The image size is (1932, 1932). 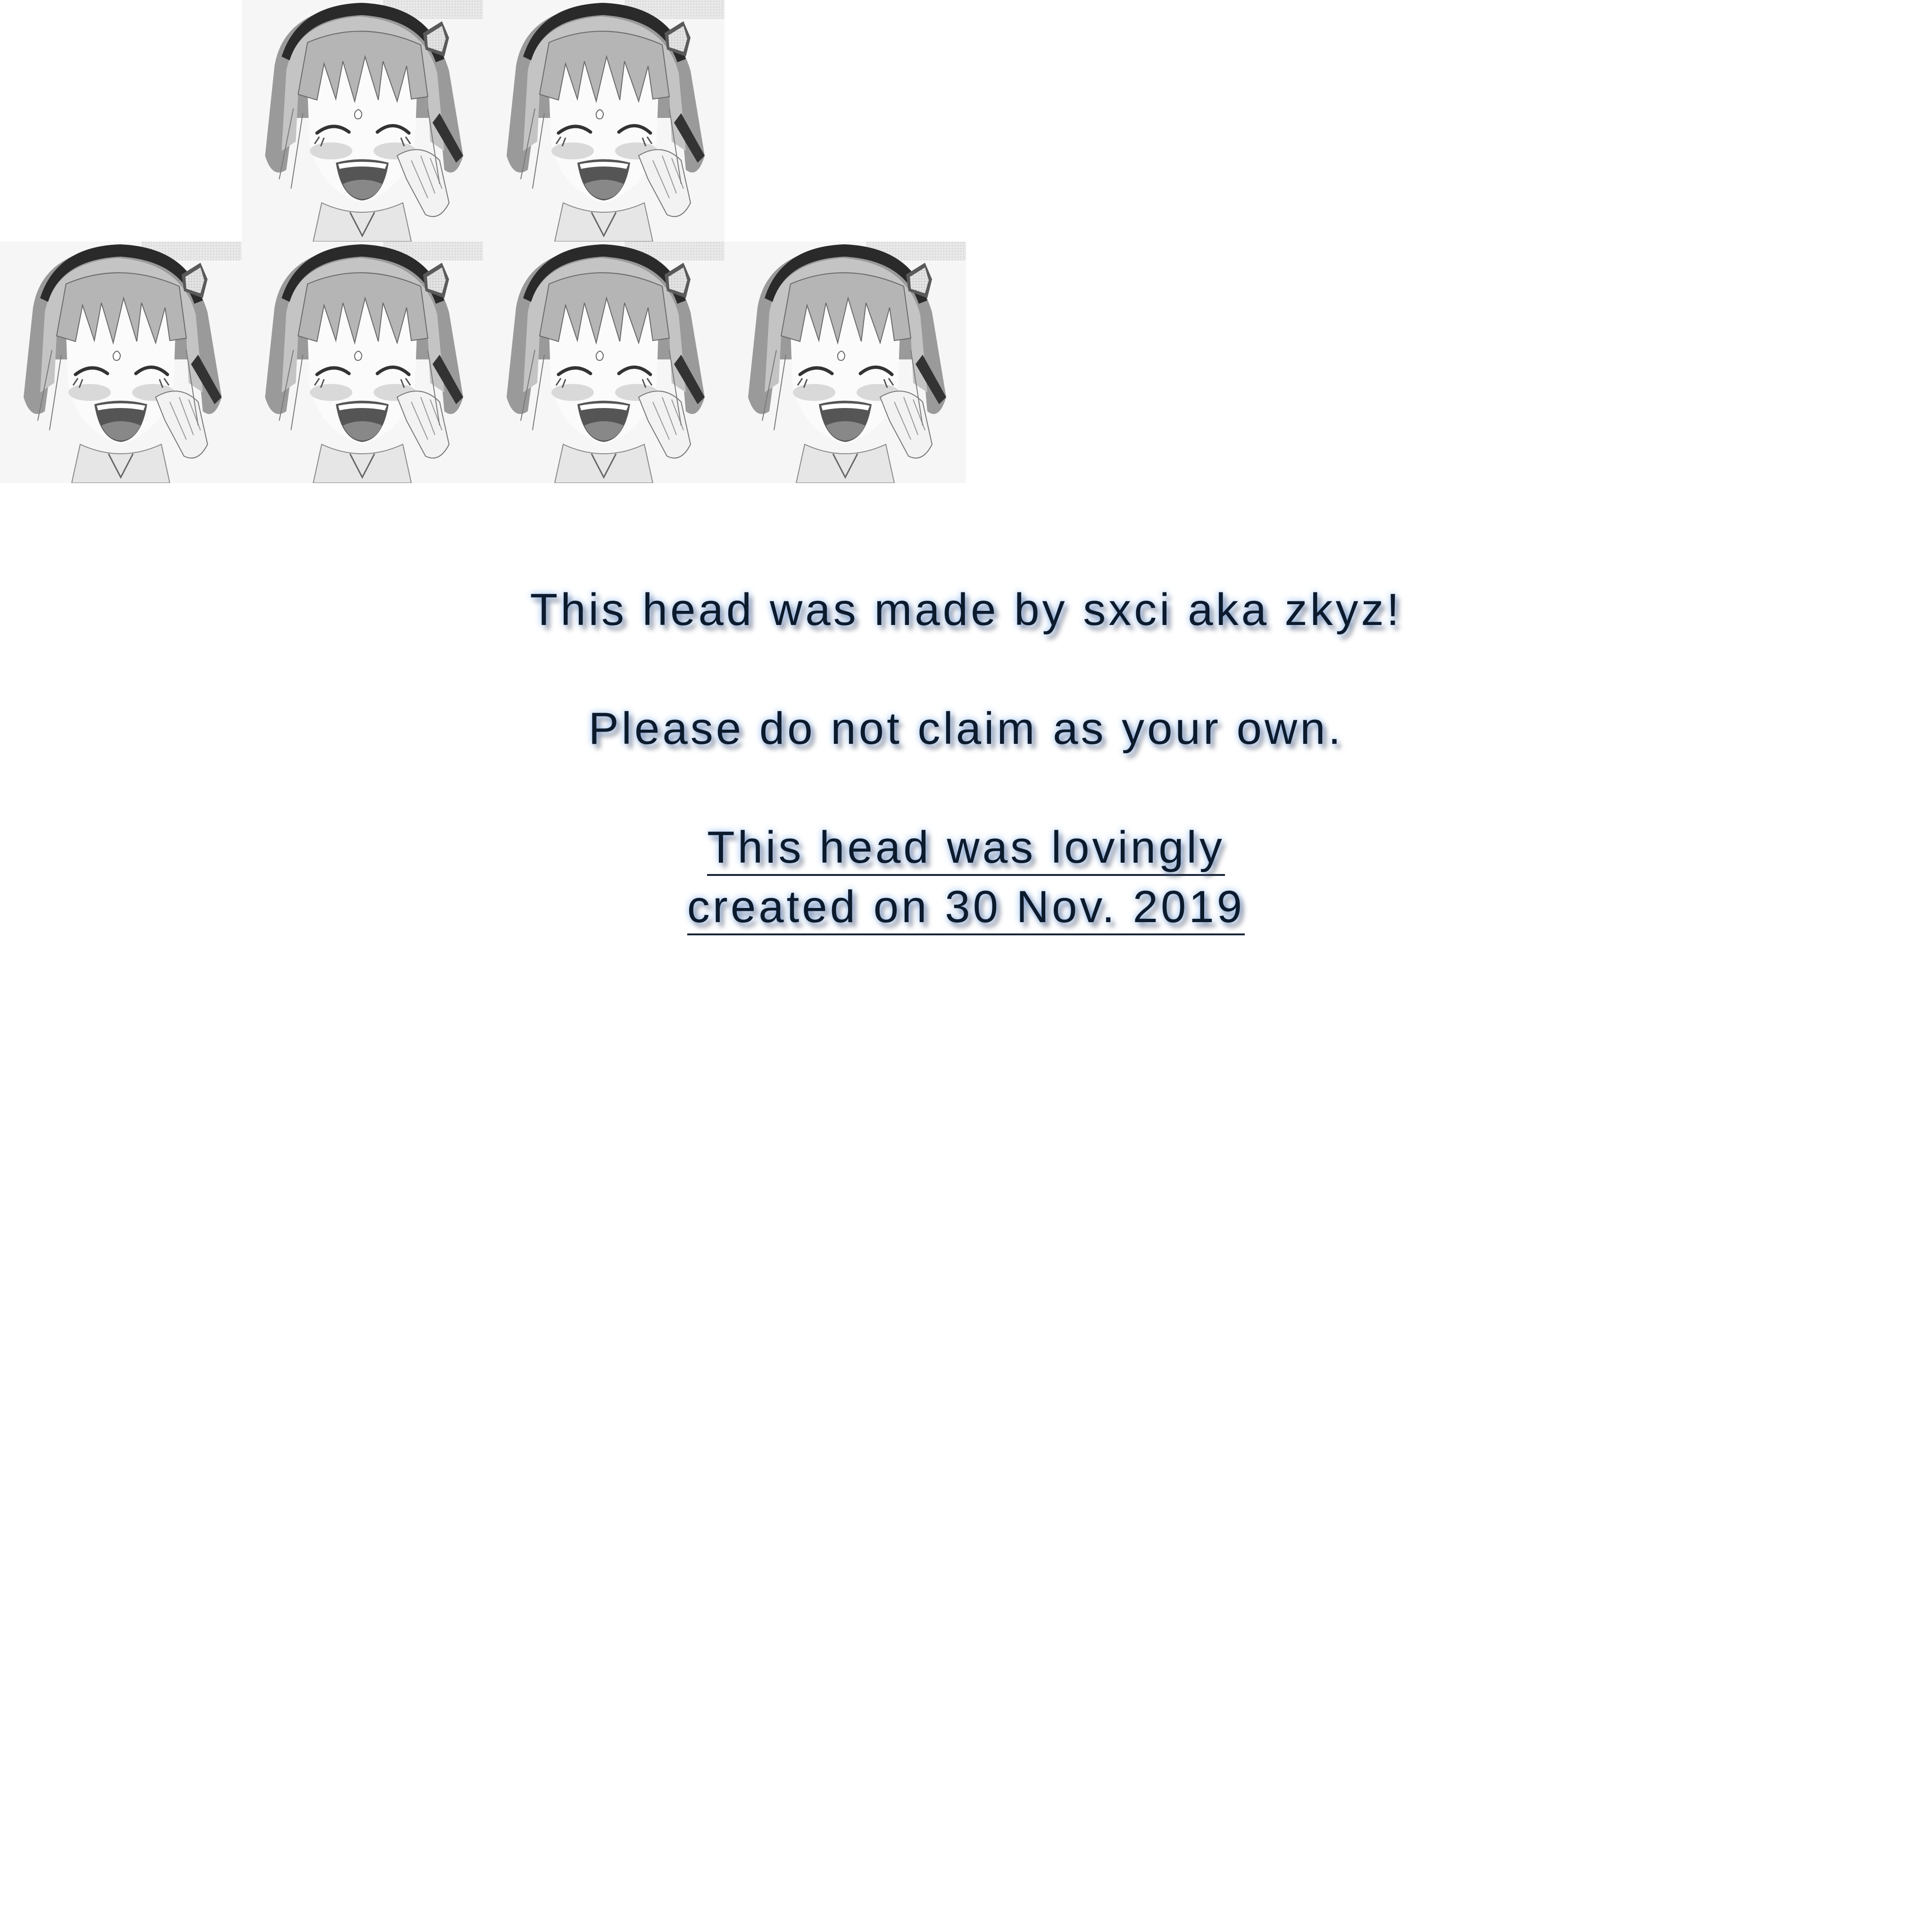 What do you see at coordinates (966, 610) in the screenshot?
I see `author-credit: This head was made by sxci aka zkyz!` at bounding box center [966, 610].